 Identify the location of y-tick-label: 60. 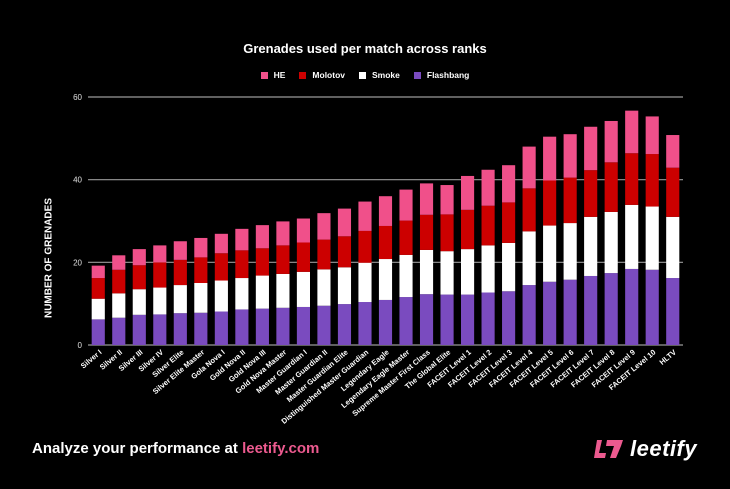
(77, 97).